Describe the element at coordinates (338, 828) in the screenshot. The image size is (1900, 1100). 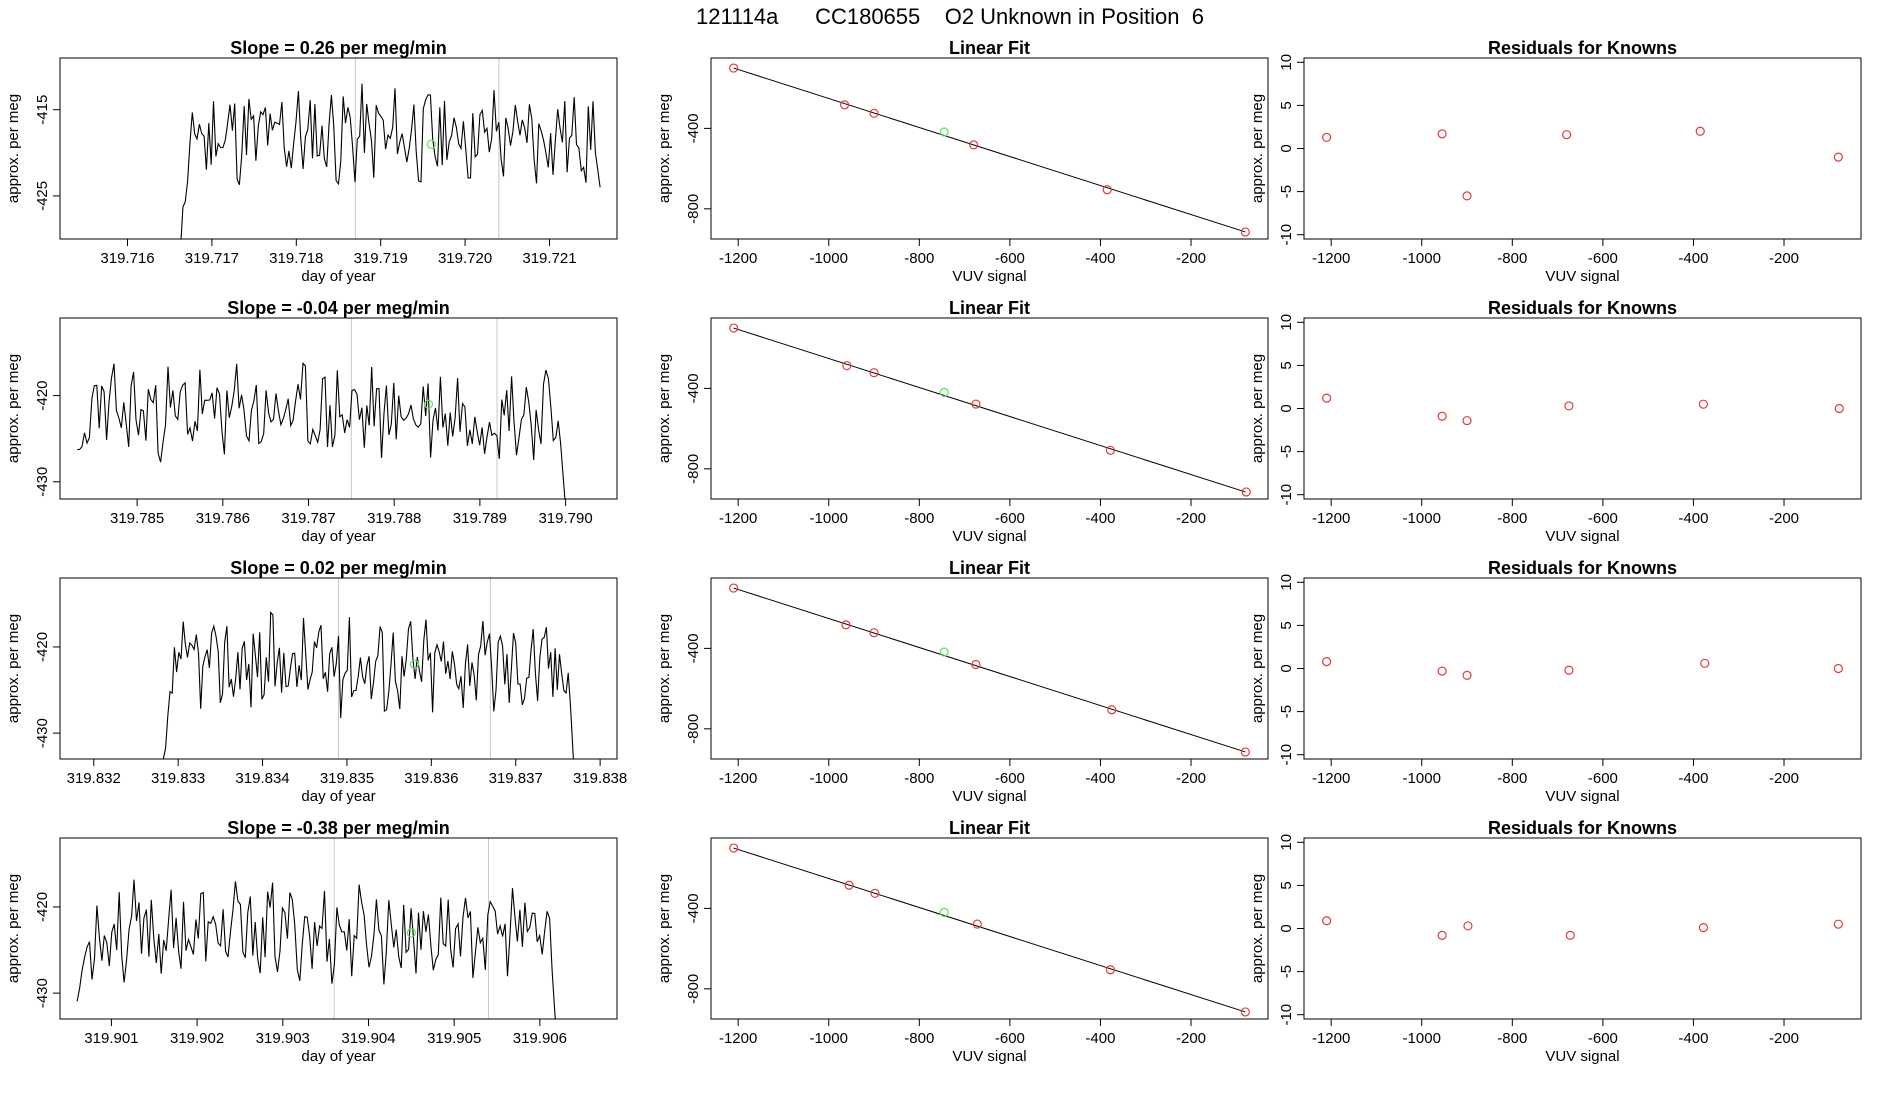
I see `chart-title: Slope = -0.38 per meg/min` at that location.